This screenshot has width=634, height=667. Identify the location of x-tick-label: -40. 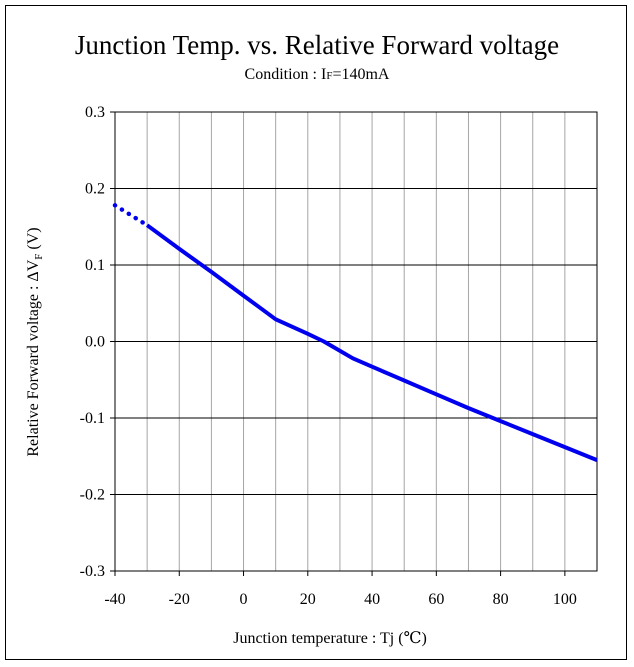
(114, 599).